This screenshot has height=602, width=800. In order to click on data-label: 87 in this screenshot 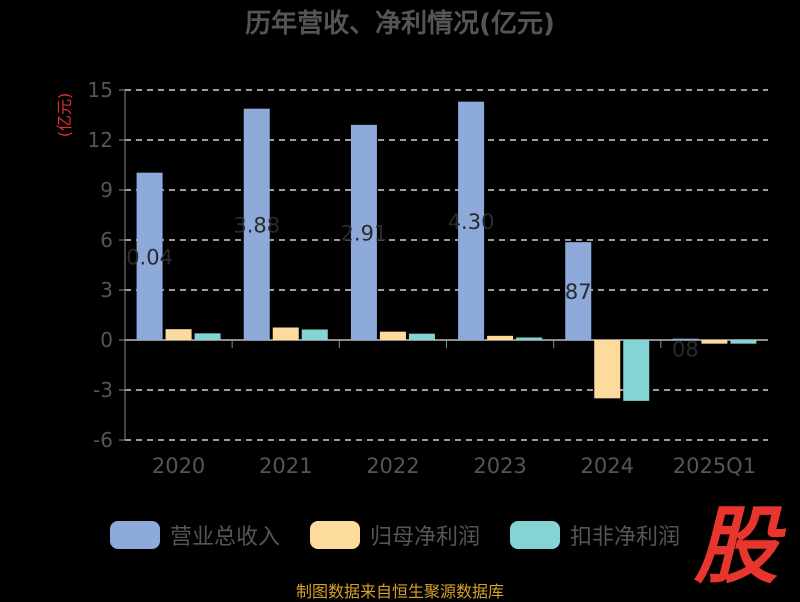, I will do `click(578, 292)`.